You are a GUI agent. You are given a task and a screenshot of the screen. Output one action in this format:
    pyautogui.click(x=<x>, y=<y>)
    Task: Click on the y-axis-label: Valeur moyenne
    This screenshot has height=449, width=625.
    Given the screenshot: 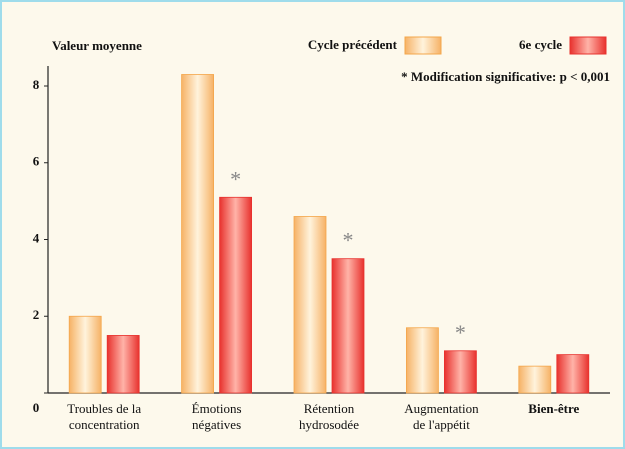 What is the action you would take?
    pyautogui.click(x=97, y=45)
    